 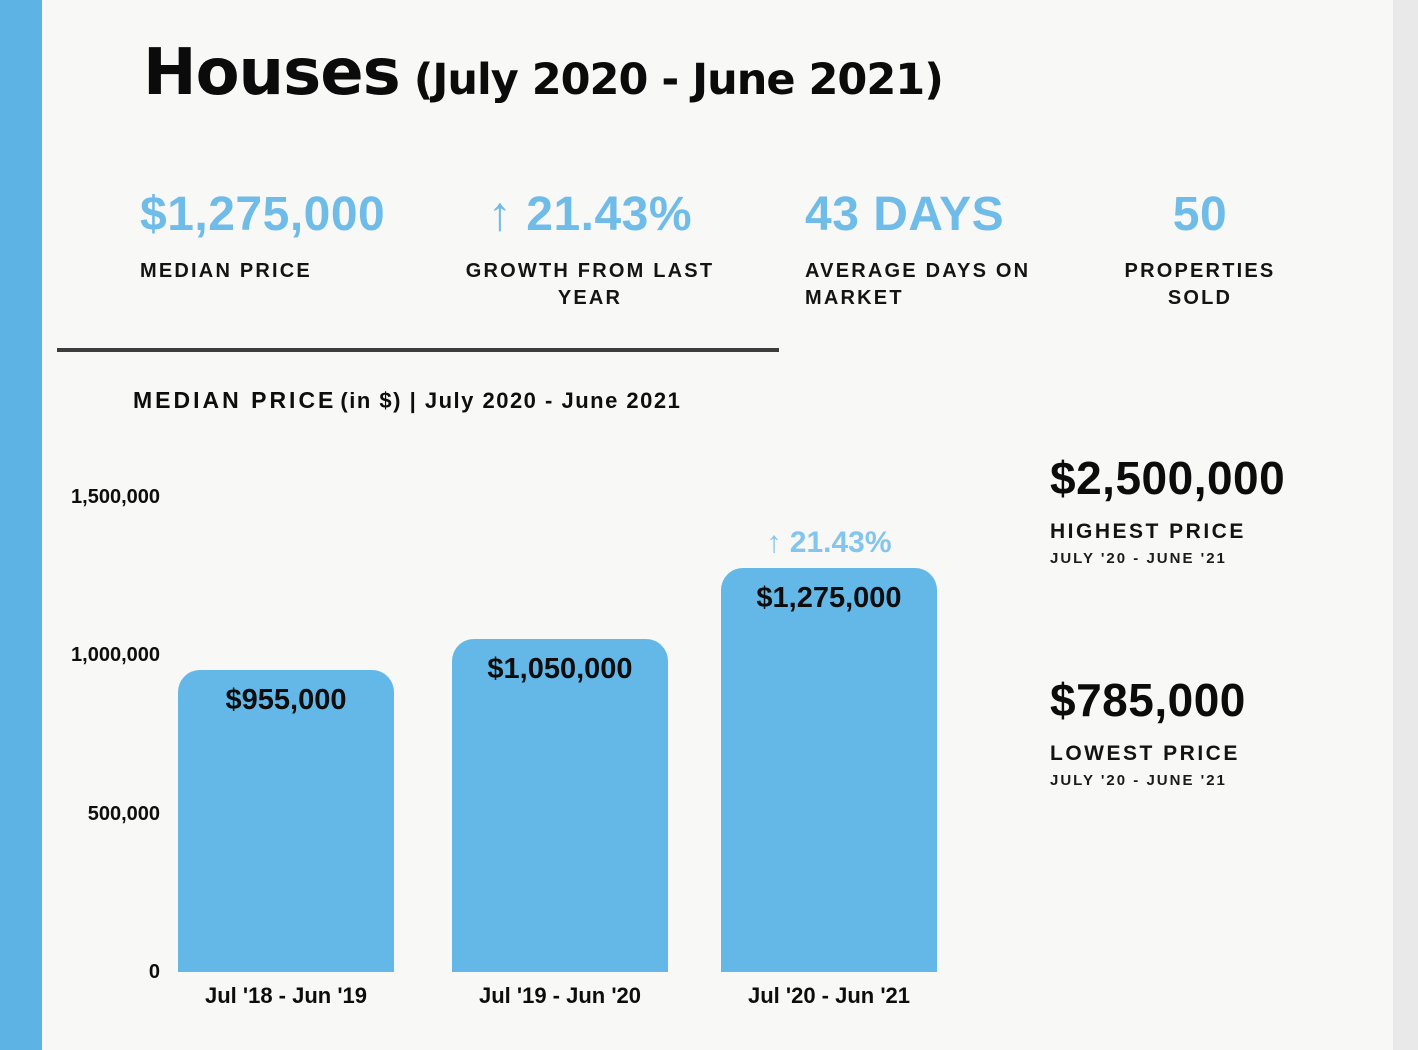 I want to click on stat-properties-sold-label: PROPERTIES SOLD, so click(x=1200, y=284).